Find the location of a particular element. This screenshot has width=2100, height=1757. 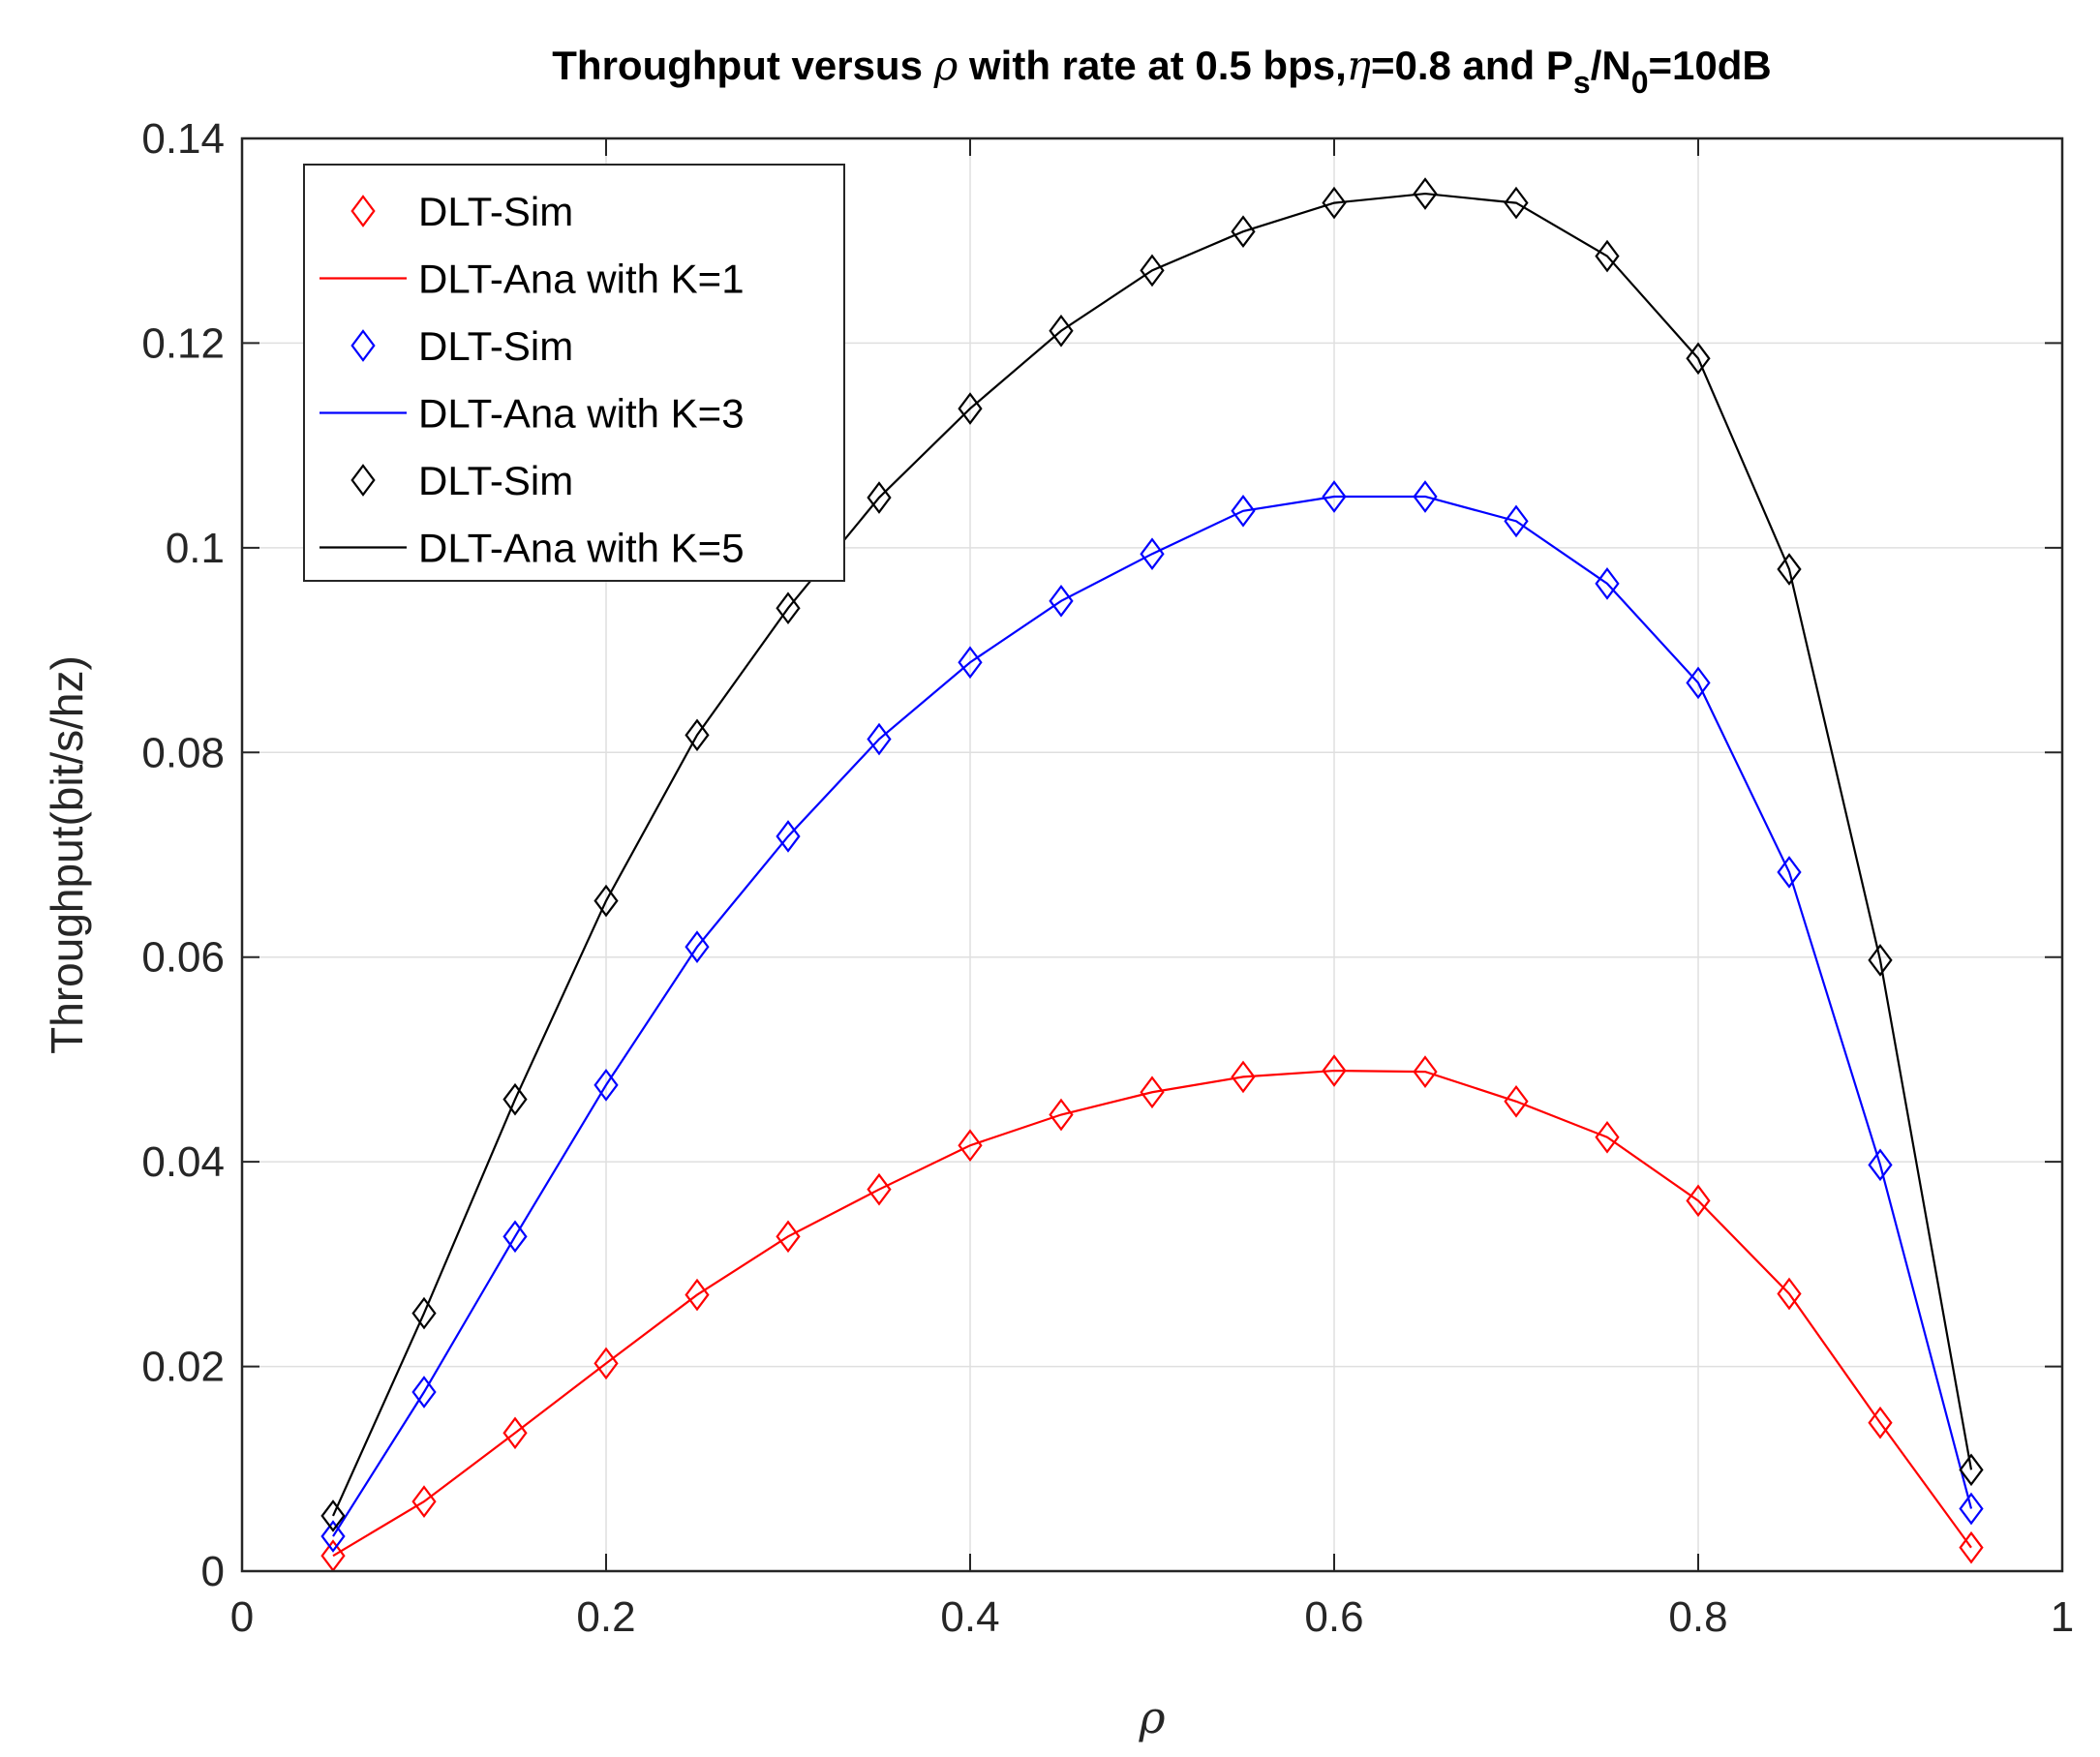

x-tick-label: 0.8 is located at coordinates (1697, 1617).